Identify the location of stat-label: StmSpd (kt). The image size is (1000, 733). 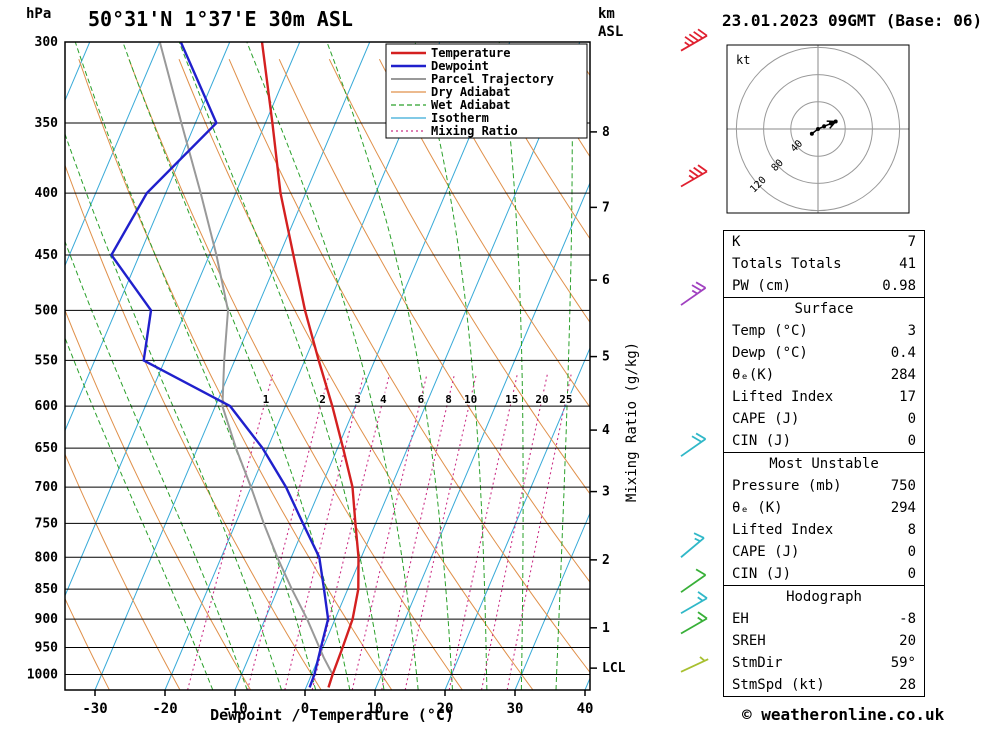
(778, 685).